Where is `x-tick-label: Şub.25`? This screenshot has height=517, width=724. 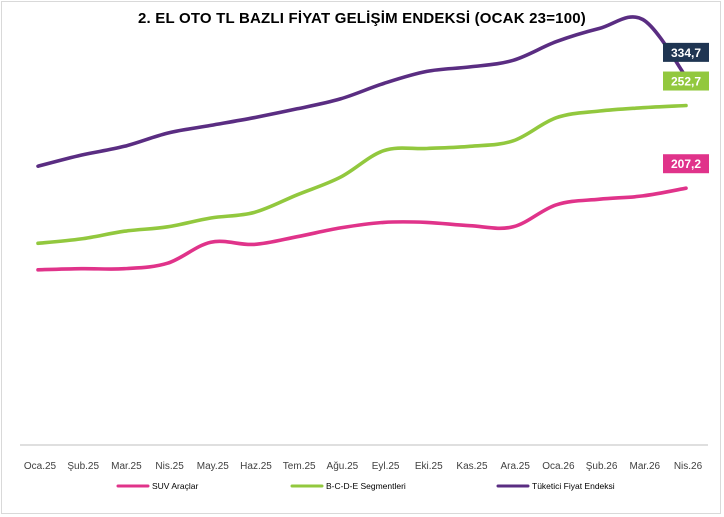 x-tick-label: Şub.25 is located at coordinates (83, 466).